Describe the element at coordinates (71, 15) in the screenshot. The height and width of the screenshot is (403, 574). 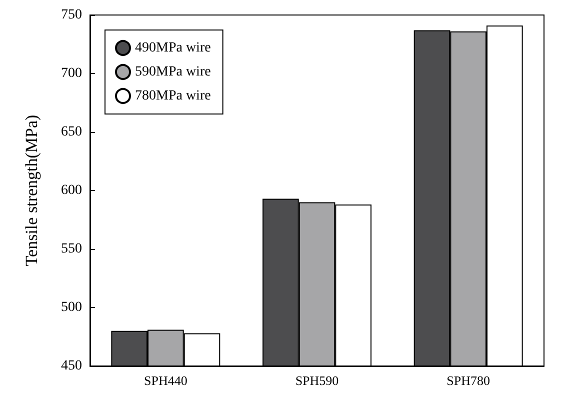
I see `y-tick-label: 750` at that location.